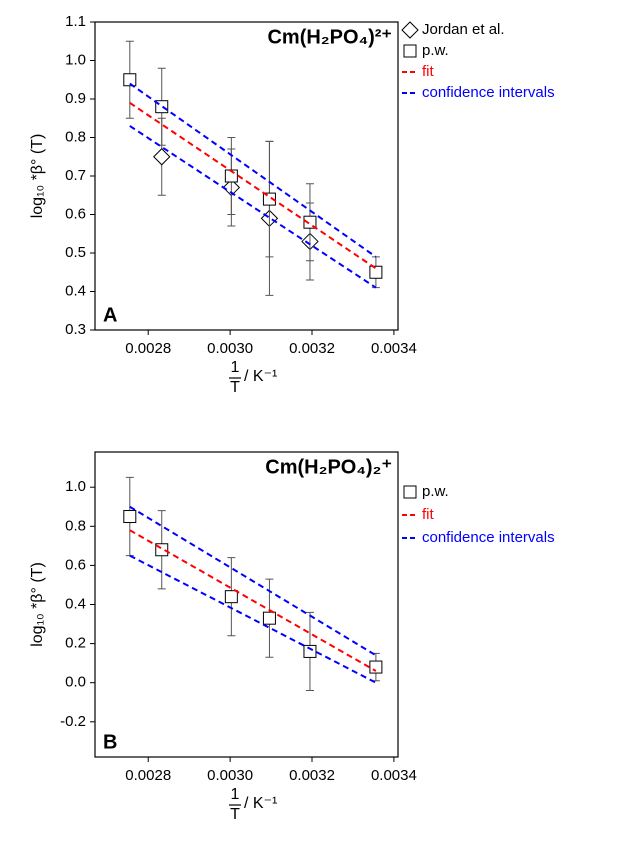 The image size is (643, 845). Describe the element at coordinates (110, 742) in the screenshot. I see `panel-label: B` at that location.